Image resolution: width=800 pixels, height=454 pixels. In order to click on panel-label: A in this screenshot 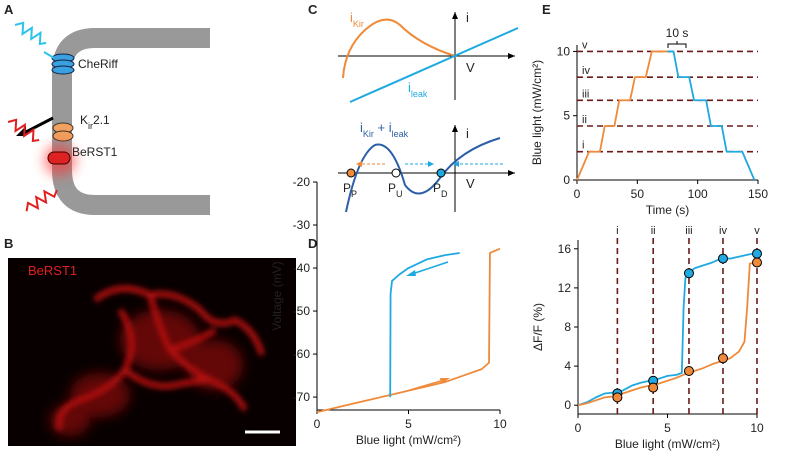, I will do `click(9, 9)`.